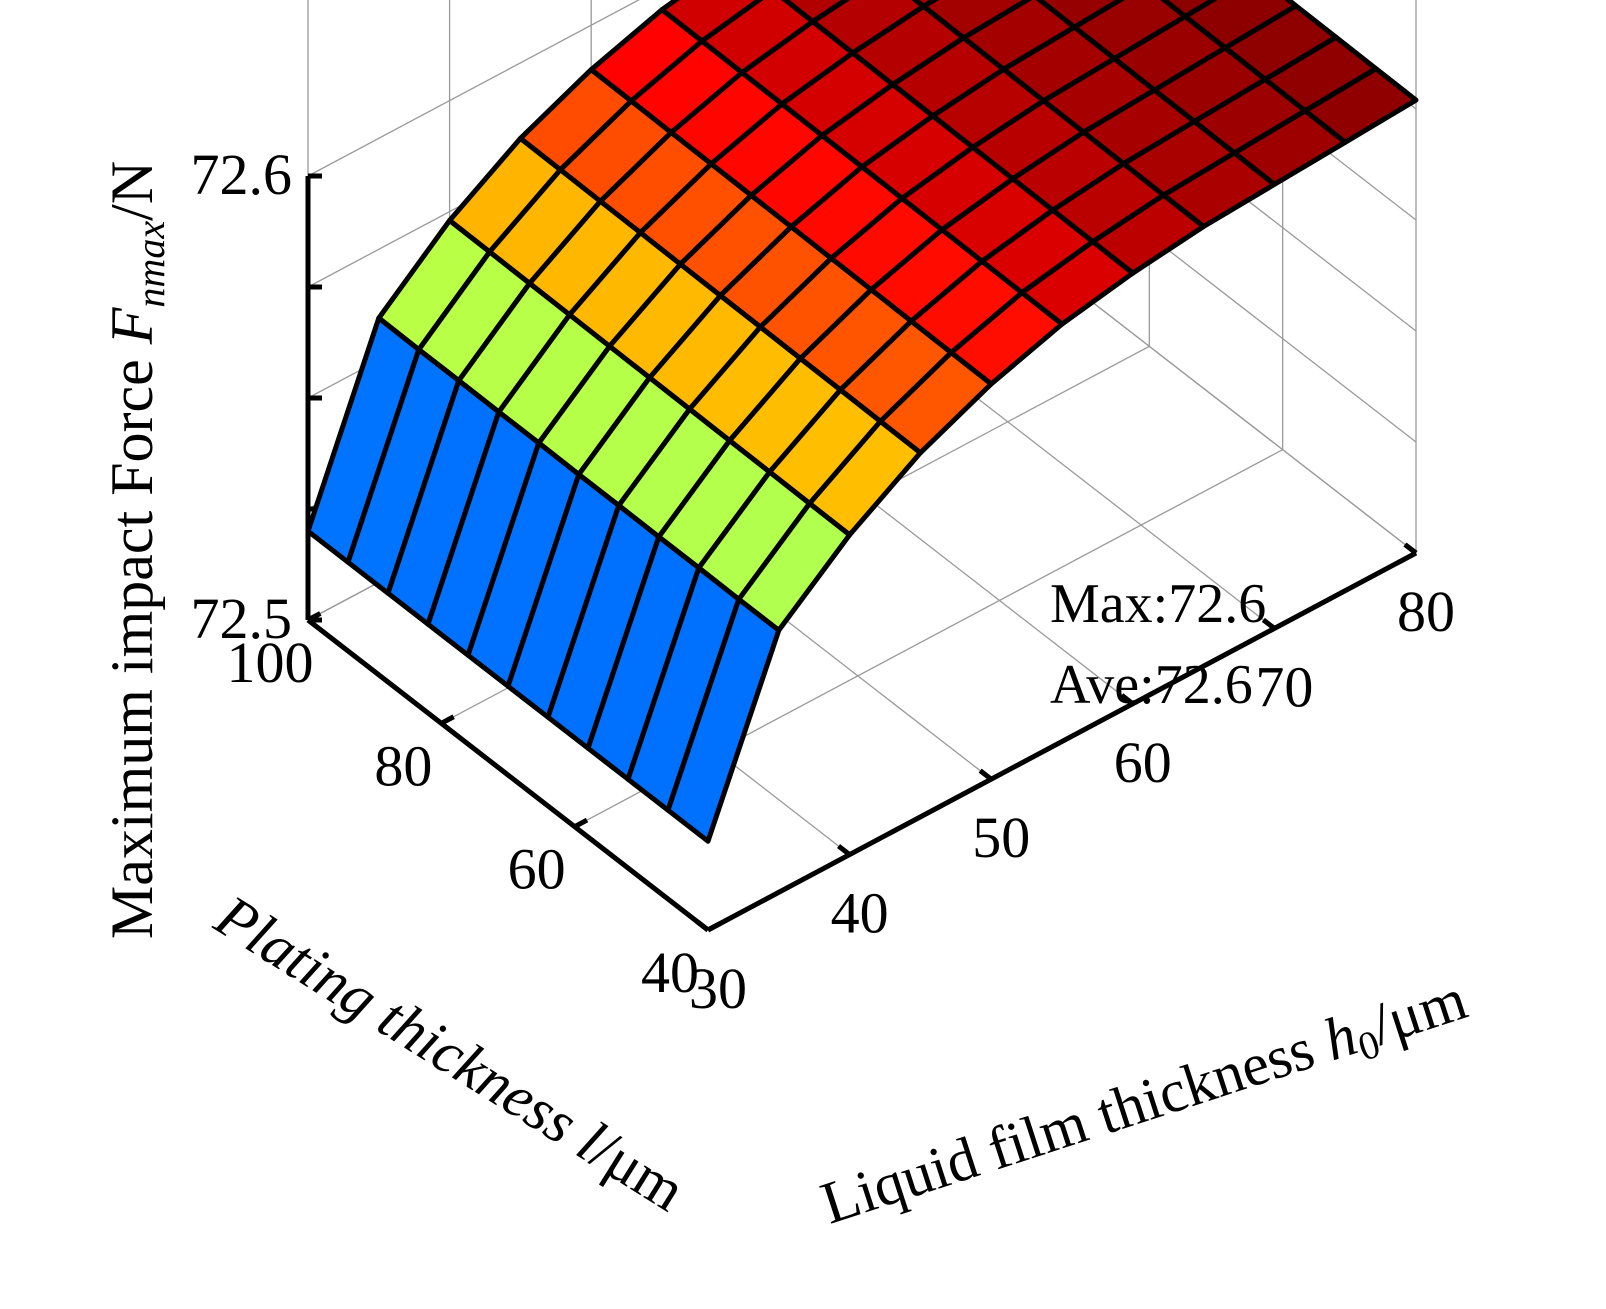 The width and height of the screenshot is (1606, 1309). I want to click on z-tick-label-1: 72.6, so click(242, 174).